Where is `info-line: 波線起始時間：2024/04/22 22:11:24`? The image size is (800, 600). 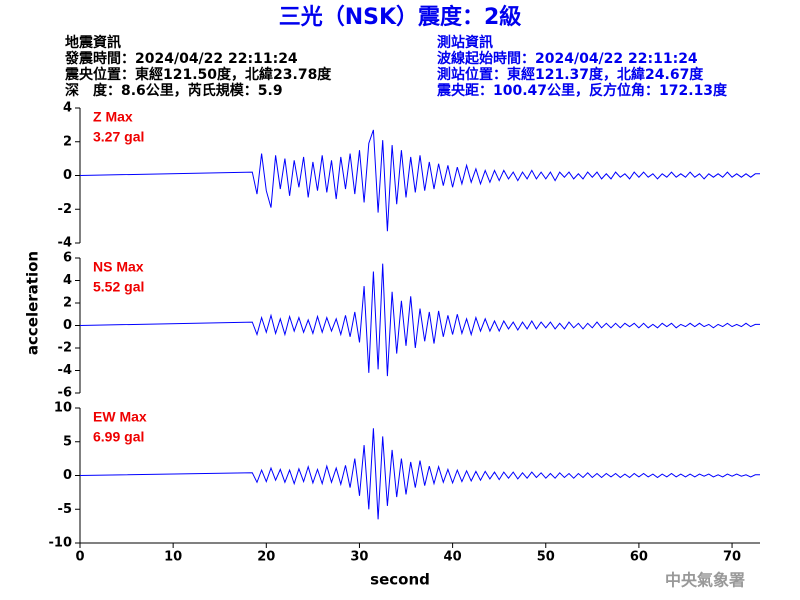 info-line: 波線起始時間：2024/04/22 22:11:24 is located at coordinates (567, 58).